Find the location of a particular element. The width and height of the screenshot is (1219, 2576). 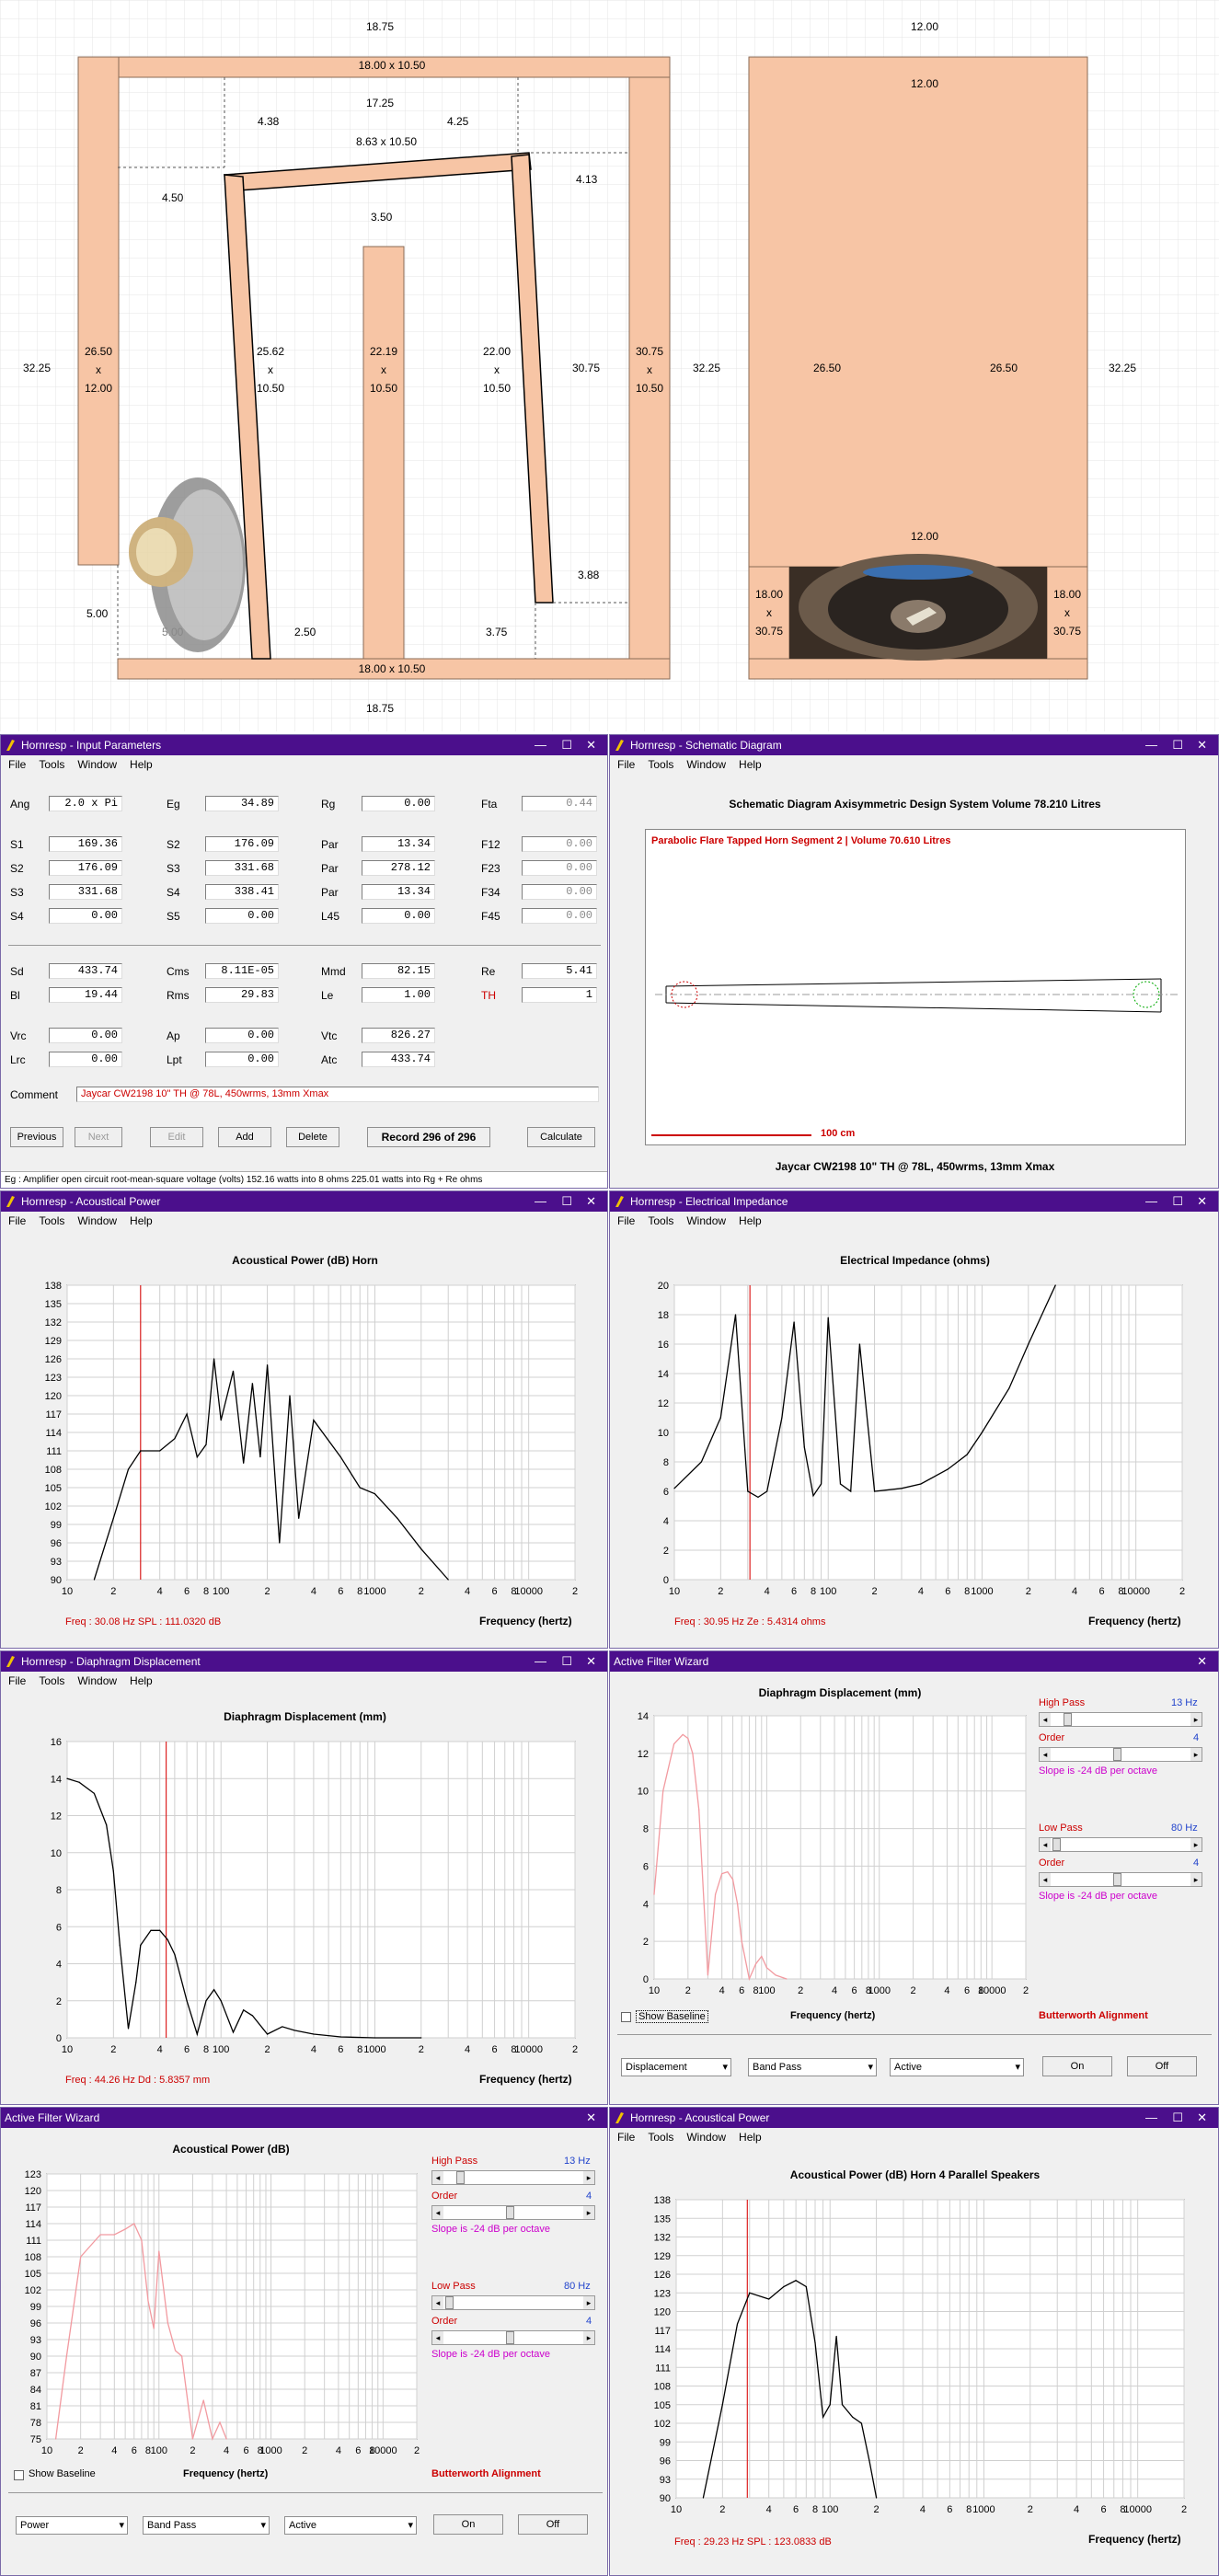

edit-button: Edit is located at coordinates (176, 1137).